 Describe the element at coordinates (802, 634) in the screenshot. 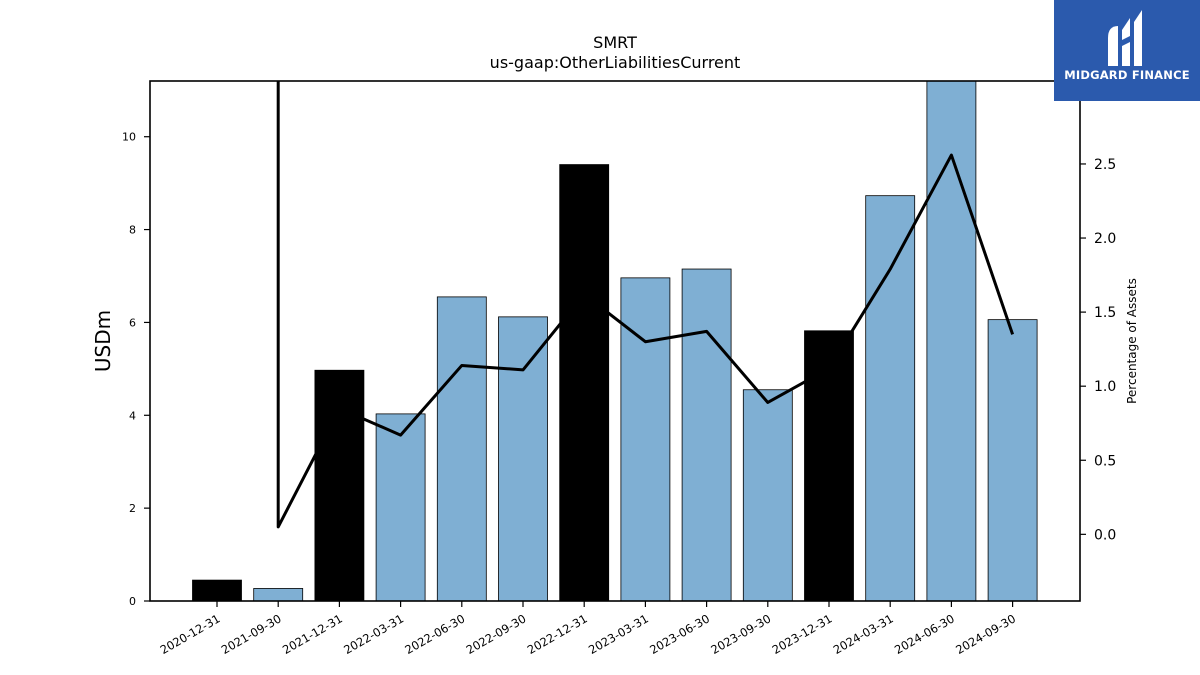

I see `x-tick-label: 2023-12-31` at that location.